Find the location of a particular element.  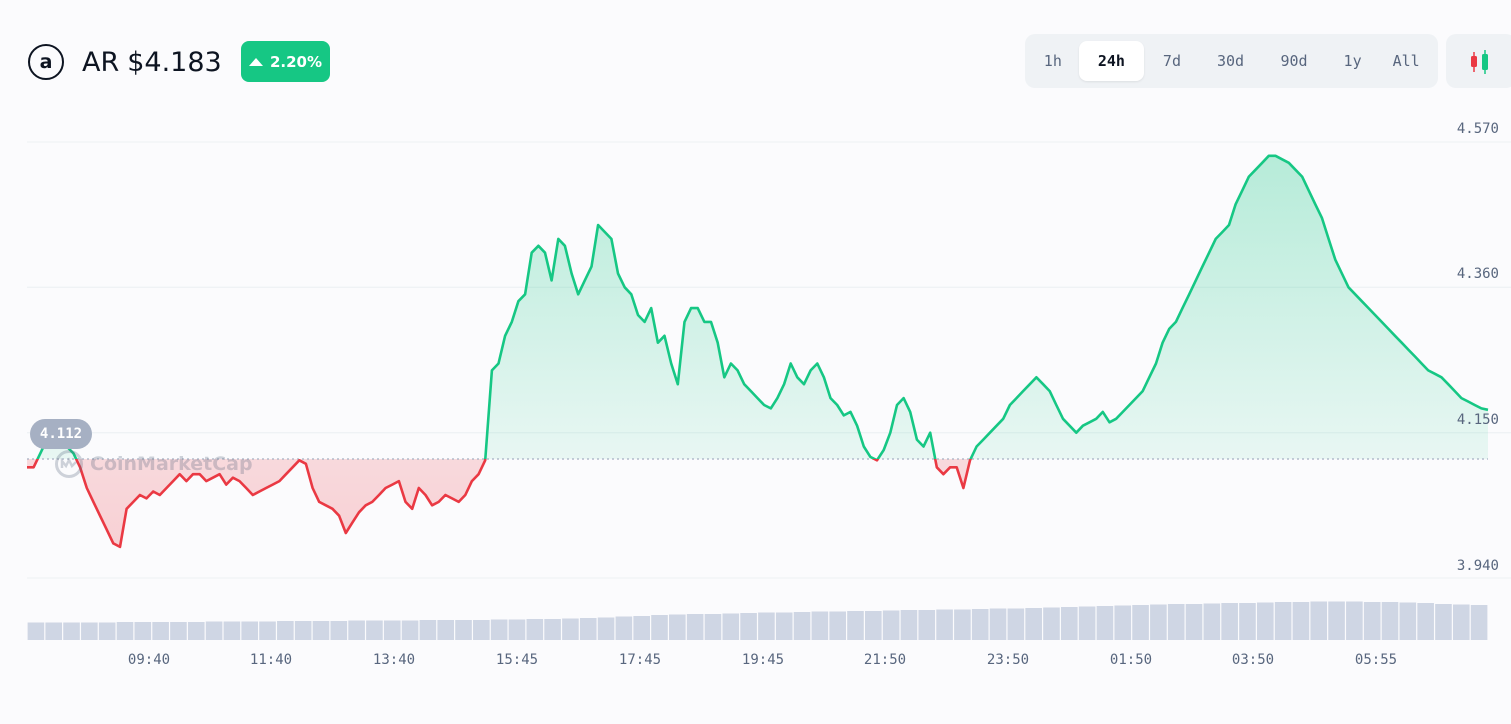

volume-bars is located at coordinates (757, 620).